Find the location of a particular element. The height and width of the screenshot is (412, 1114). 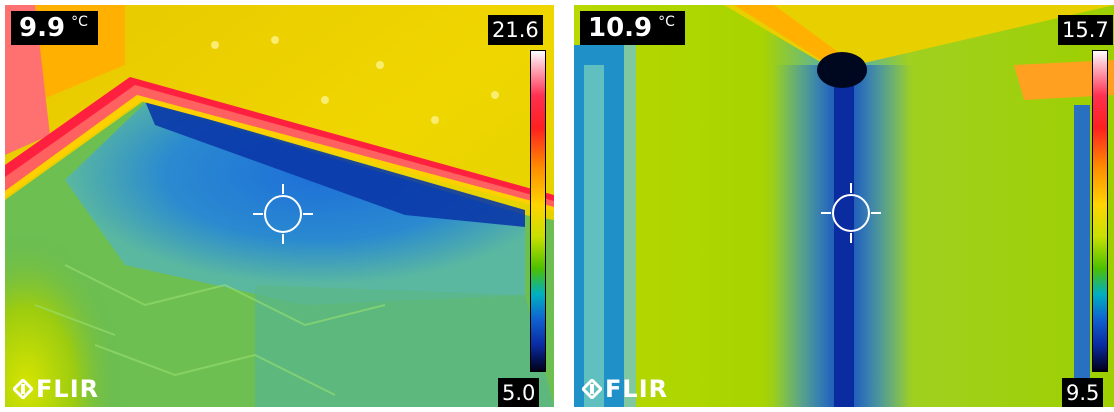

spot-temperature-value: 9.9 is located at coordinates (42, 28).